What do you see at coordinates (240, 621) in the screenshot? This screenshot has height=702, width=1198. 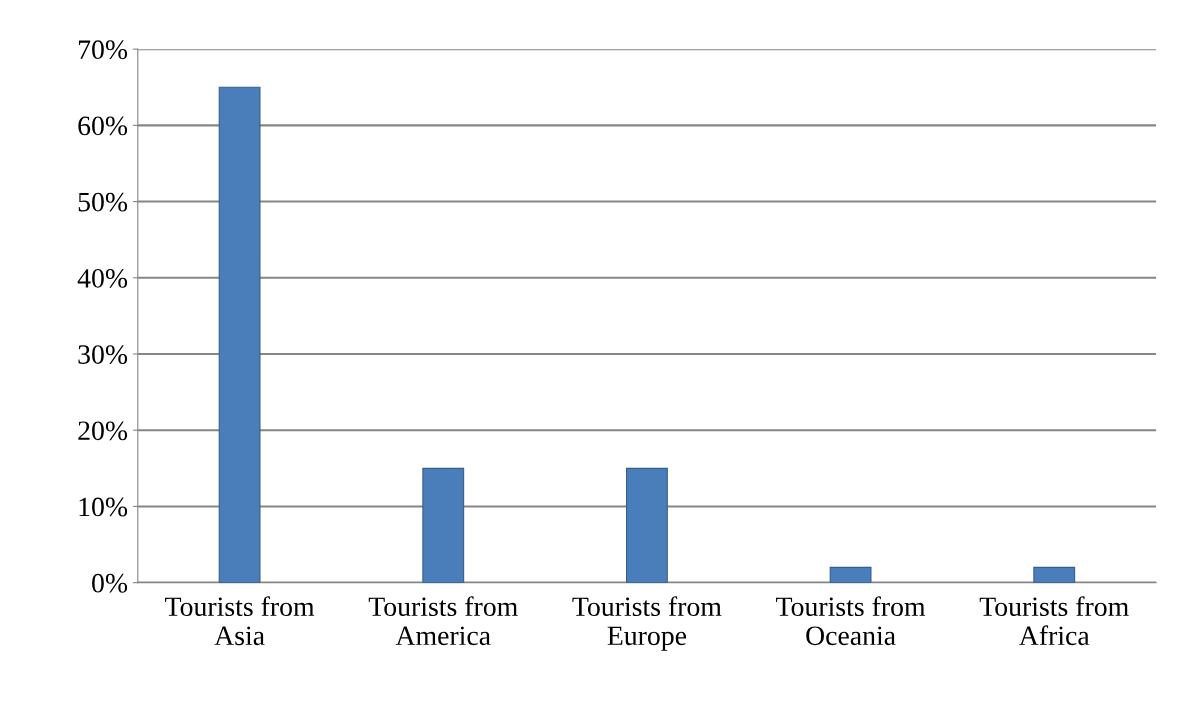 I see `x-tick-label: Tourists from Asia` at bounding box center [240, 621].